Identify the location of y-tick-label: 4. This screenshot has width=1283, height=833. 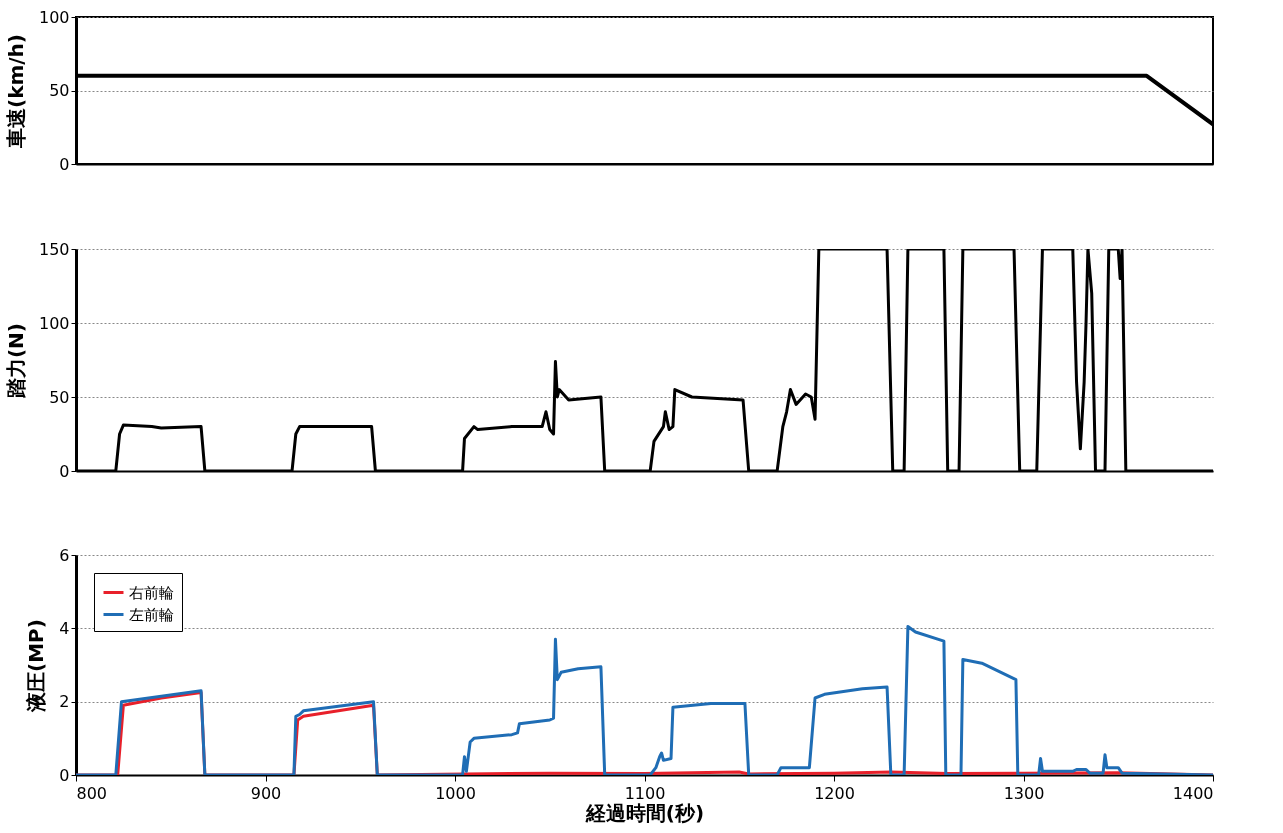
(64, 628).